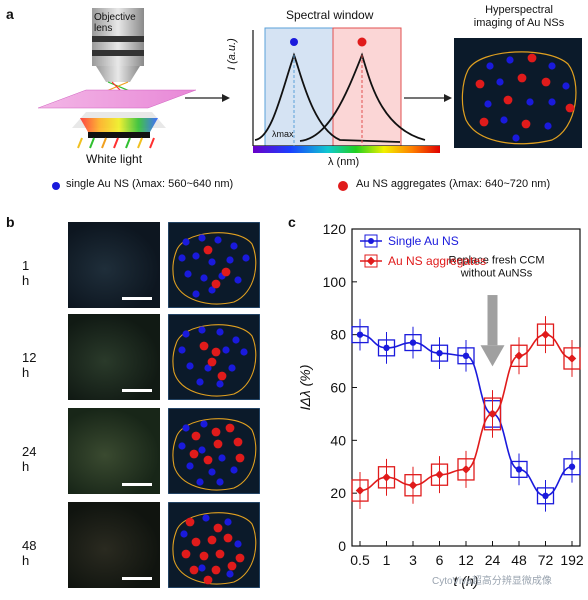 This screenshot has height=600, width=588. Describe the element at coordinates (292, 222) in the screenshot. I see `panel-c-letter: c` at that location.